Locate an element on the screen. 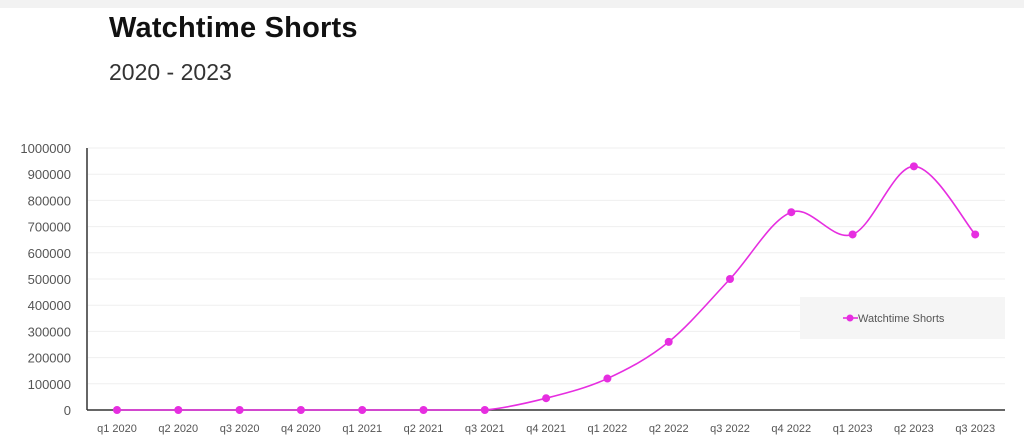 This screenshot has height=448, width=1024. y-tick-label: 1000000 is located at coordinates (45, 148).